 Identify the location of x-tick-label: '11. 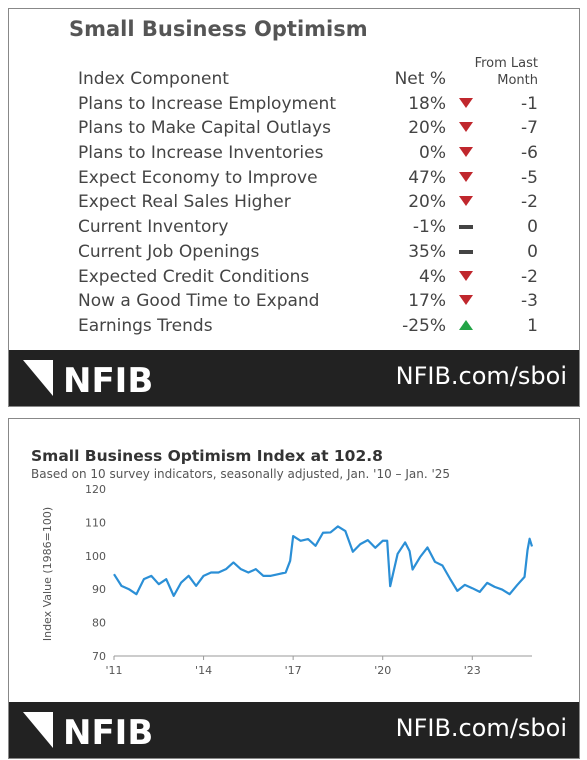
(113, 670).